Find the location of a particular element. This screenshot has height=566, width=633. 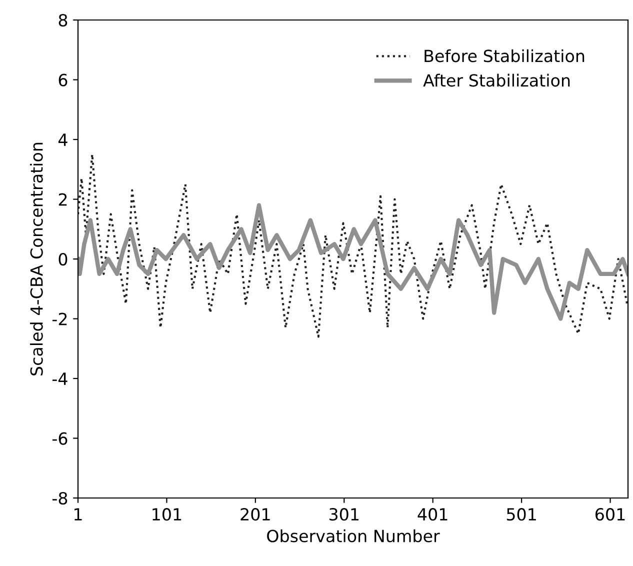

y-tick-label: 0 is located at coordinates (63, 259).